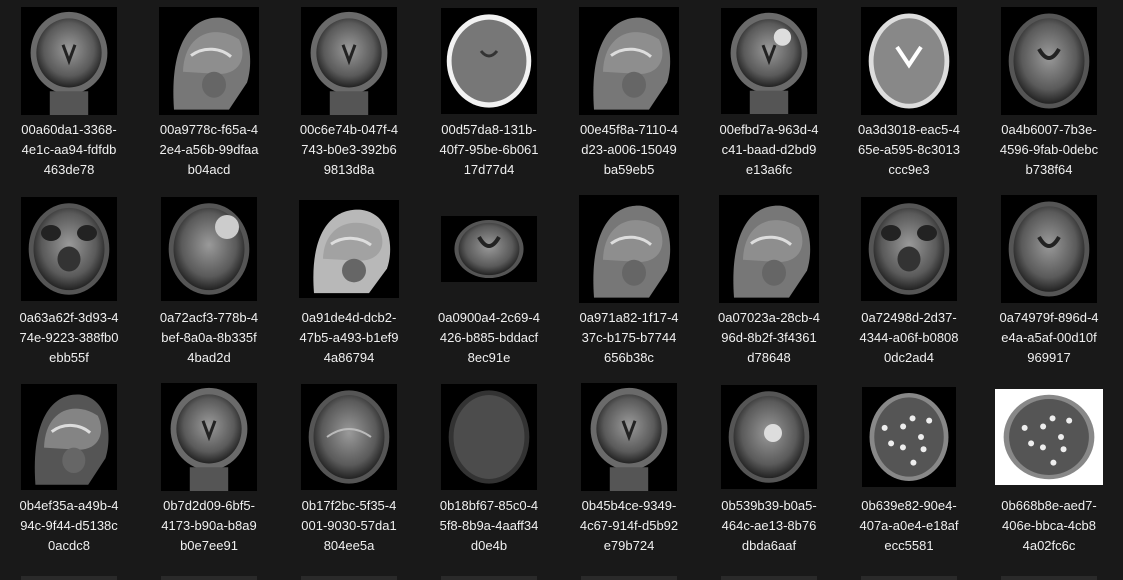  Describe the element at coordinates (349, 337) in the screenshot. I see `file-name: 0a91de4d-dcb2- 47b5-a493-b1ef9 4a86794` at that location.